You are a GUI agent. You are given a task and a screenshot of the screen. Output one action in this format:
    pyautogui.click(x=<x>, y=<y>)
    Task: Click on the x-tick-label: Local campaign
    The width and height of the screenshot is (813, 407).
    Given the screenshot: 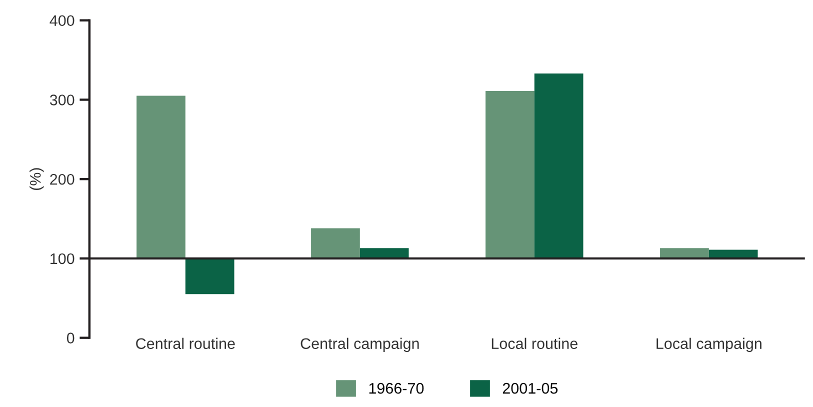 What is the action you would take?
    pyautogui.click(x=709, y=345)
    